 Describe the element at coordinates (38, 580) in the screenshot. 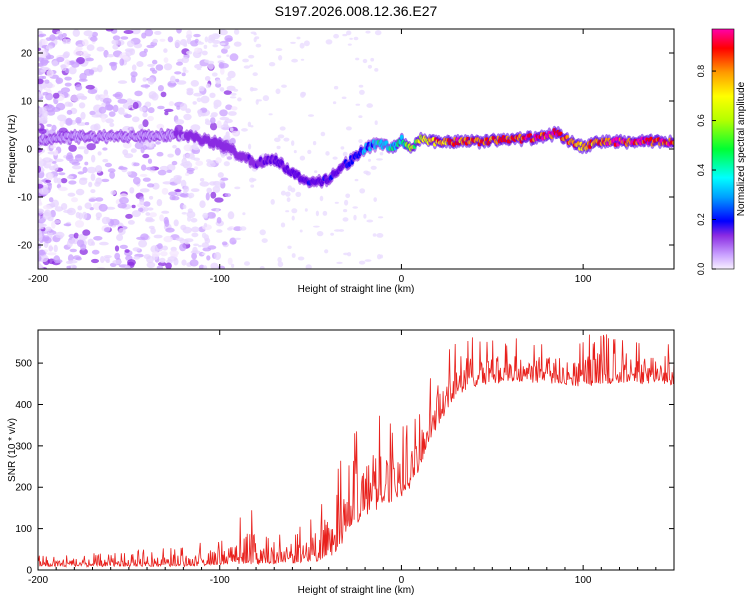

I see `snr-xtick-label: -200` at that location.